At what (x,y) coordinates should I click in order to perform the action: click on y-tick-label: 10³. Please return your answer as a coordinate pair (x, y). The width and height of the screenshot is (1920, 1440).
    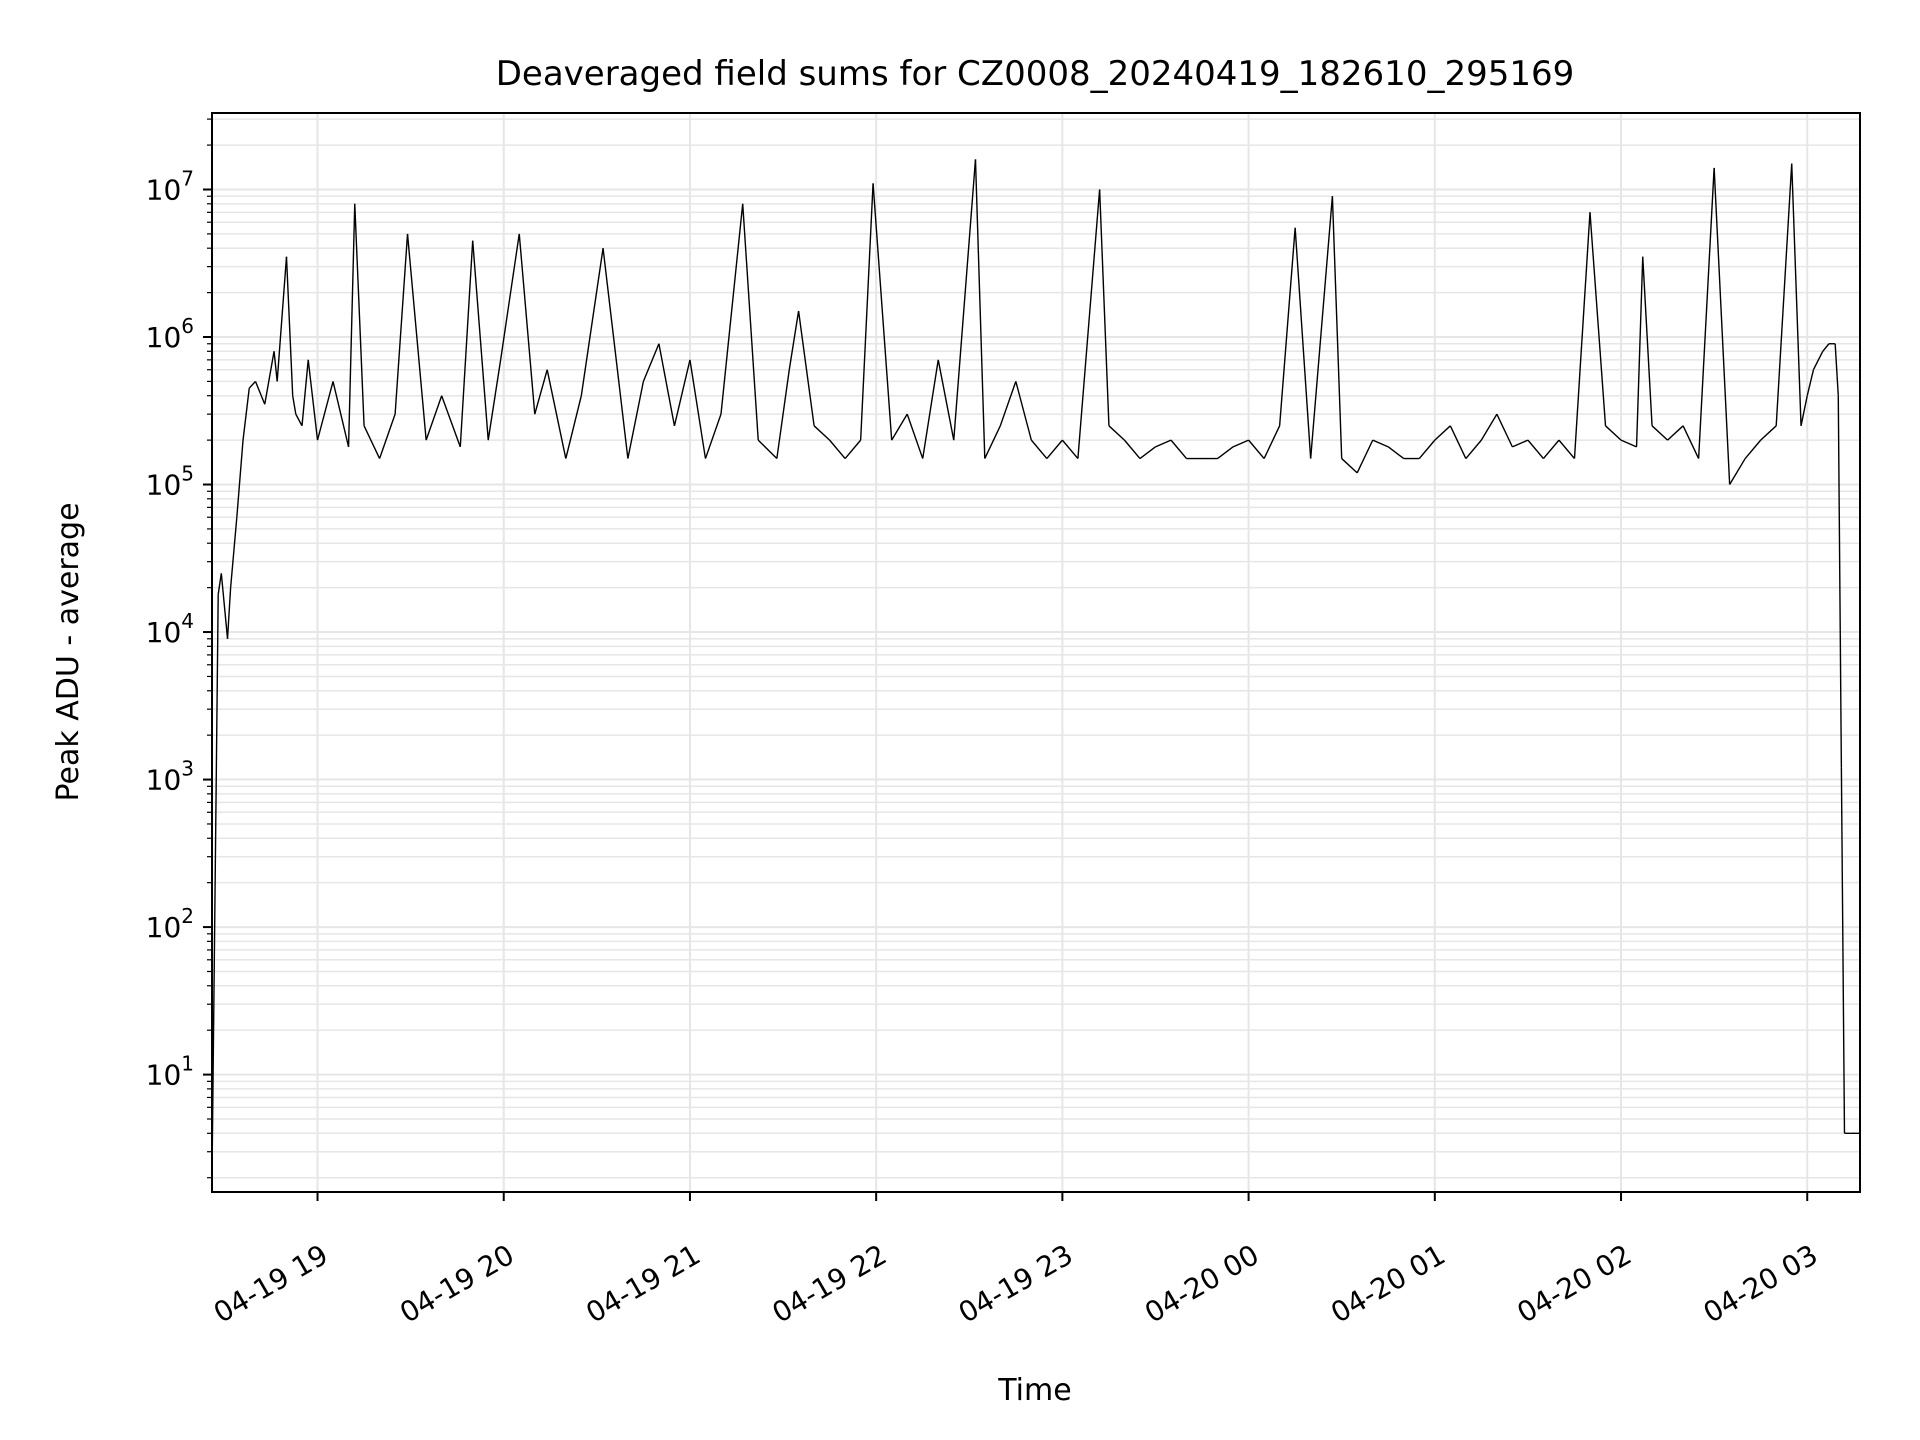
    Looking at the image, I should click on (170, 777).